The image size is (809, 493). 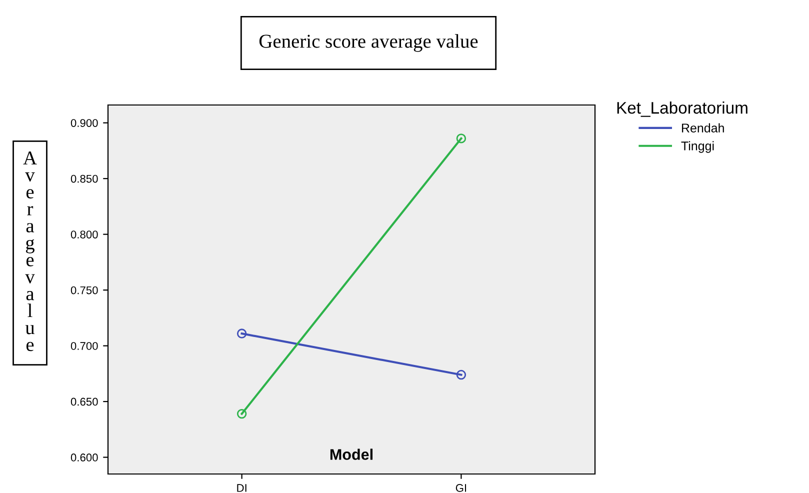 What do you see at coordinates (241, 488) in the screenshot?
I see `x-tick-label: DI` at bounding box center [241, 488].